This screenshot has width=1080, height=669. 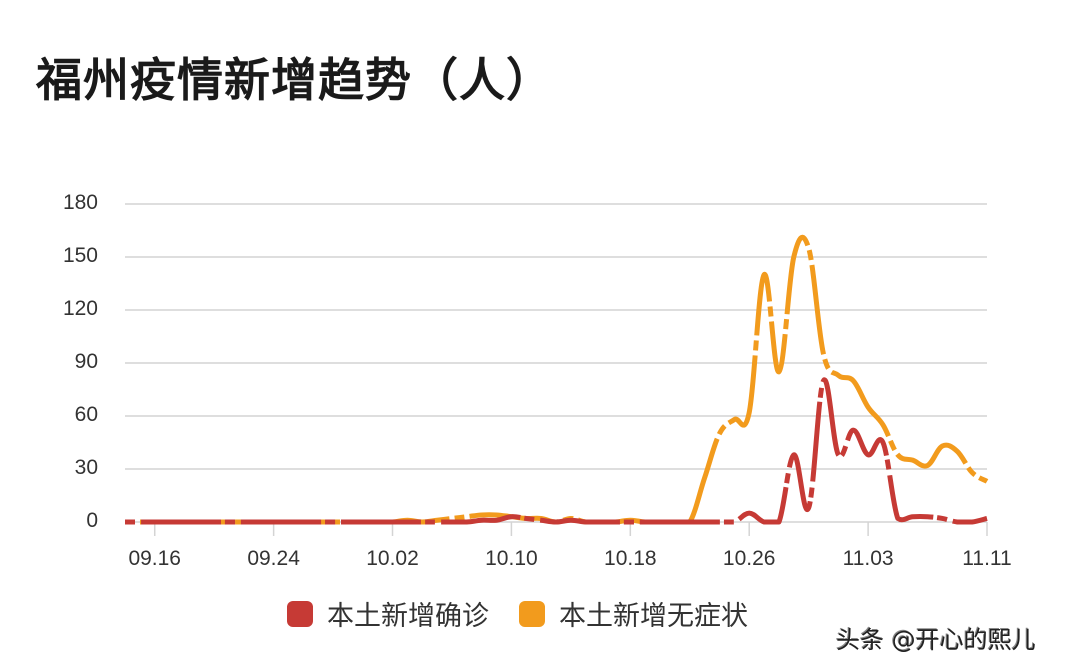 I want to click on x-tick-label: 10.26, so click(x=749, y=558).